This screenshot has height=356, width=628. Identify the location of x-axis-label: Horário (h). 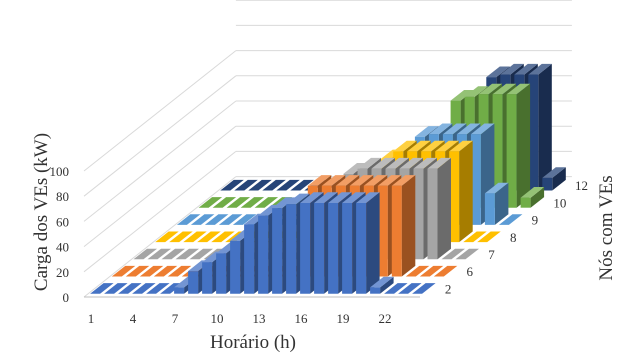
(253, 342).